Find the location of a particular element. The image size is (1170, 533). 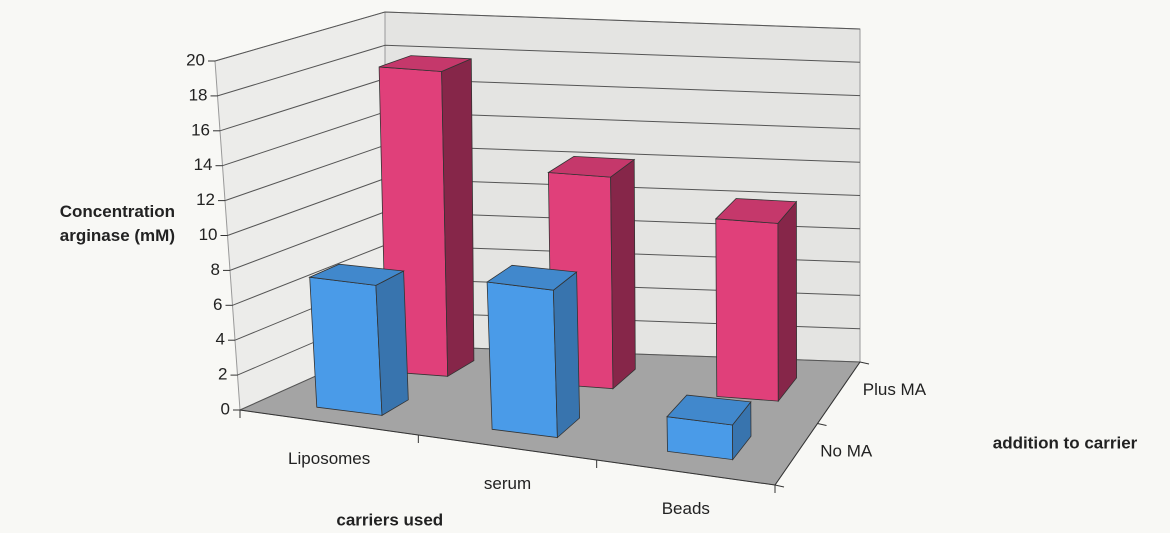

y-axis-label: Concentration arginase (mM) is located at coordinates (117, 223).